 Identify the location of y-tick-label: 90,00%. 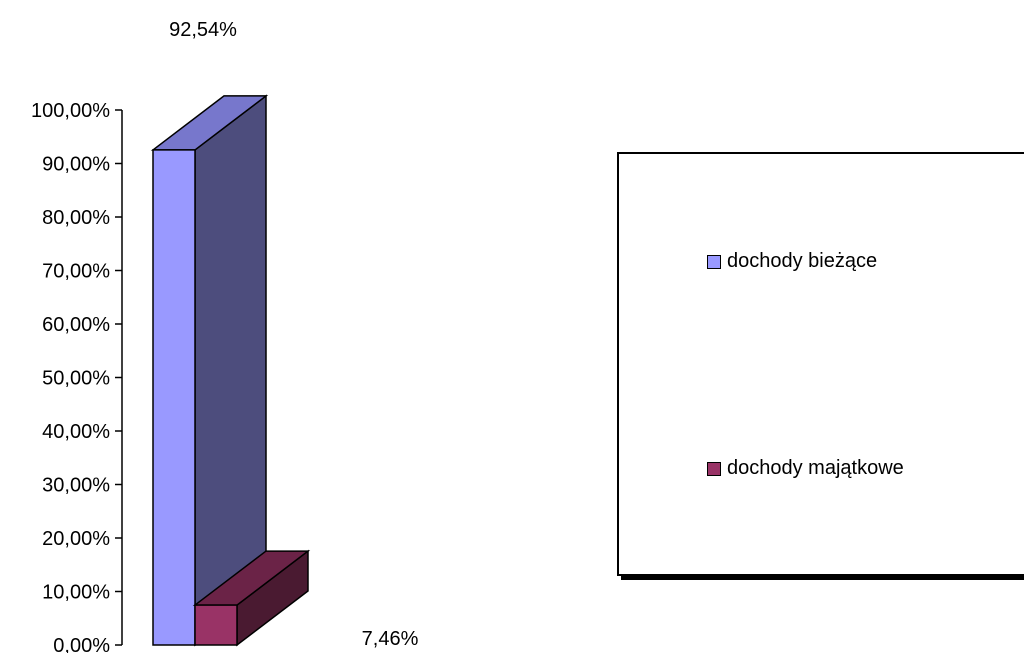
(76, 165).